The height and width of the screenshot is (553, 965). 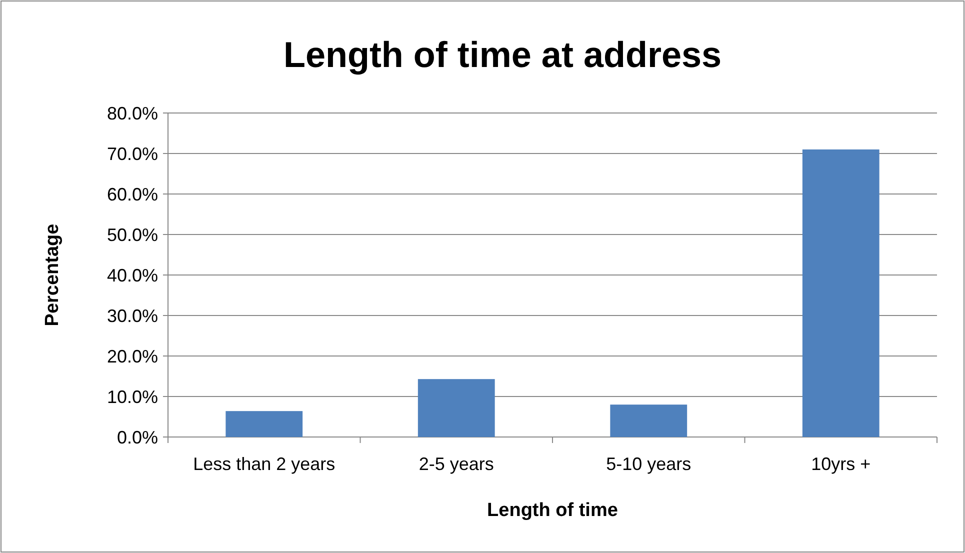 What do you see at coordinates (132, 234) in the screenshot?
I see `y-tick-label: 50.0%` at bounding box center [132, 234].